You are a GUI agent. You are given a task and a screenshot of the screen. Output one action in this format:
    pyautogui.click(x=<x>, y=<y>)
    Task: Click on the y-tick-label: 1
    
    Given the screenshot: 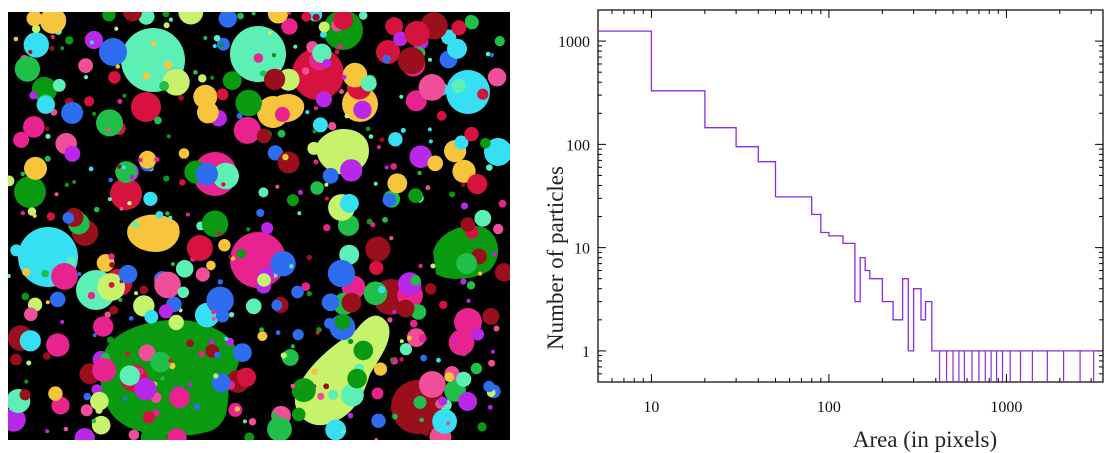 What is the action you would take?
    pyautogui.click(x=586, y=352)
    